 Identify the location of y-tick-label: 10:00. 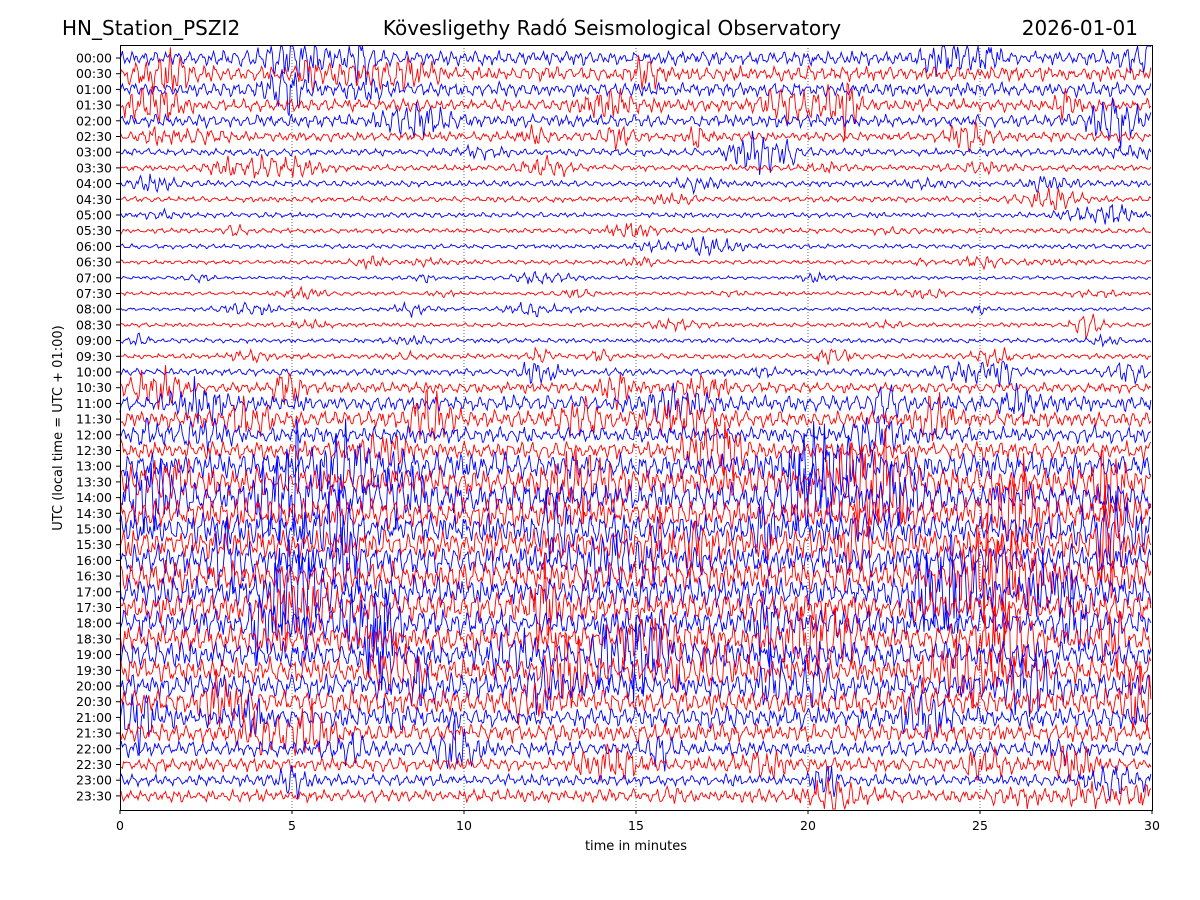
(94, 372).